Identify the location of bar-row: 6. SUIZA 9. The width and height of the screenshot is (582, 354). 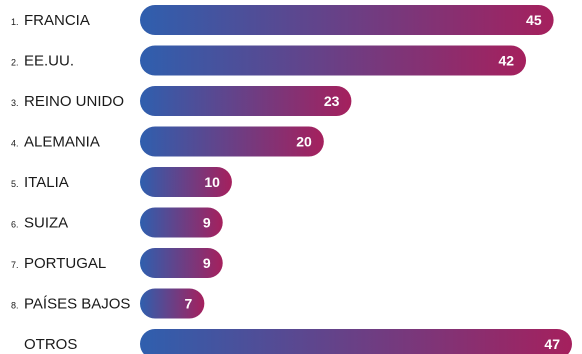
(117, 222).